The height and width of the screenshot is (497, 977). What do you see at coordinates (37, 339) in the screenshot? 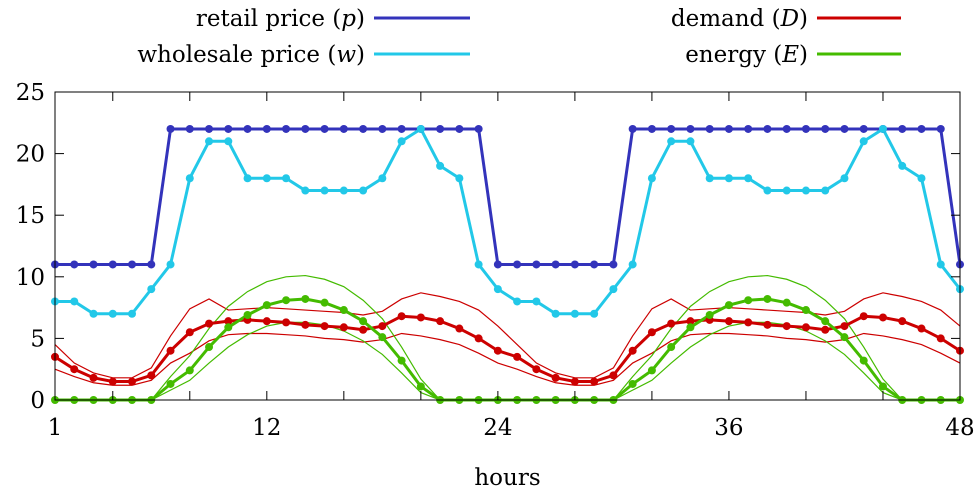
I see `y-tick-label: 5` at bounding box center [37, 339].